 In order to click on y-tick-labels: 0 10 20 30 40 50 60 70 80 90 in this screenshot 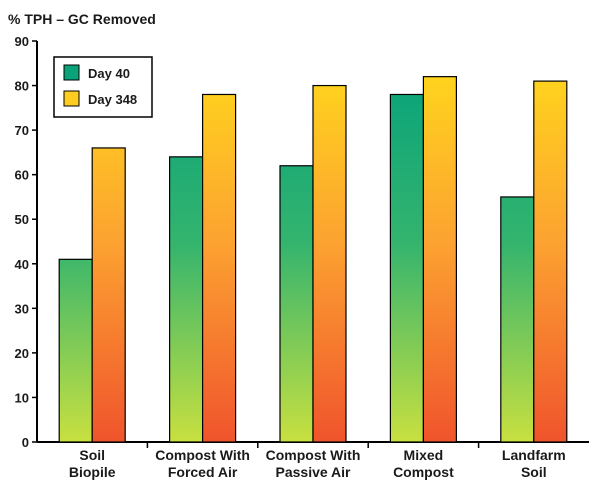, I will do `click(26, 242)`.